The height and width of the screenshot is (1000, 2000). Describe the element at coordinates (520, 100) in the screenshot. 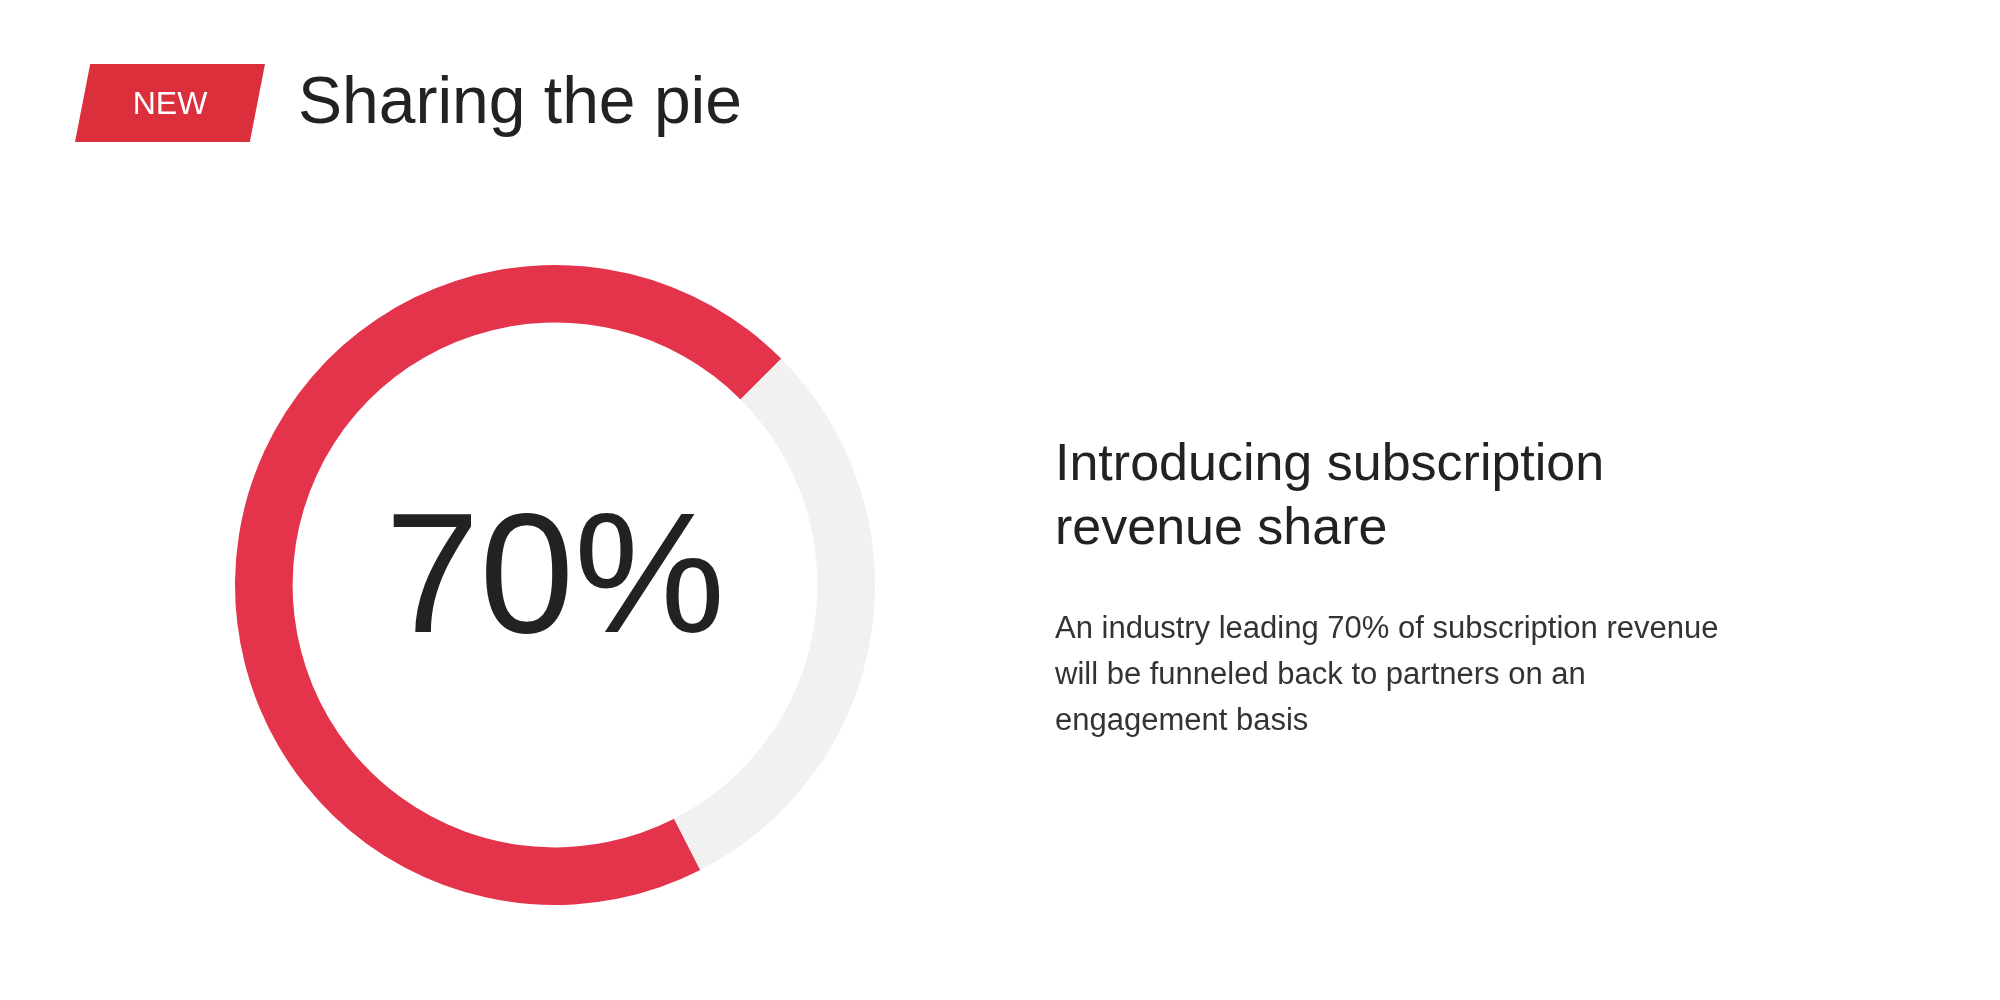

I see `chart-title: Sharing the pie` at that location.